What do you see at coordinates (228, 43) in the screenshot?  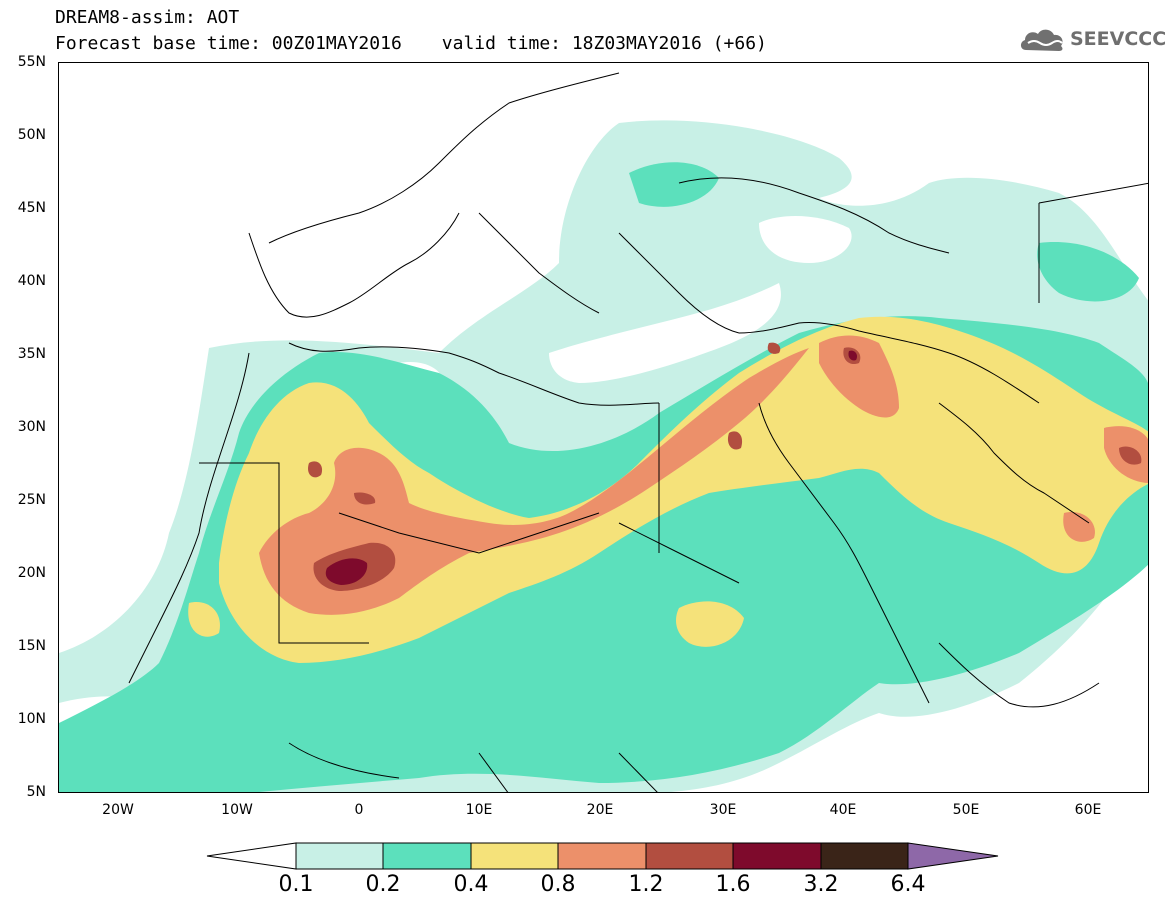 I see `forecast-base-time: Forecast base time: 00Z01MAY2016` at bounding box center [228, 43].